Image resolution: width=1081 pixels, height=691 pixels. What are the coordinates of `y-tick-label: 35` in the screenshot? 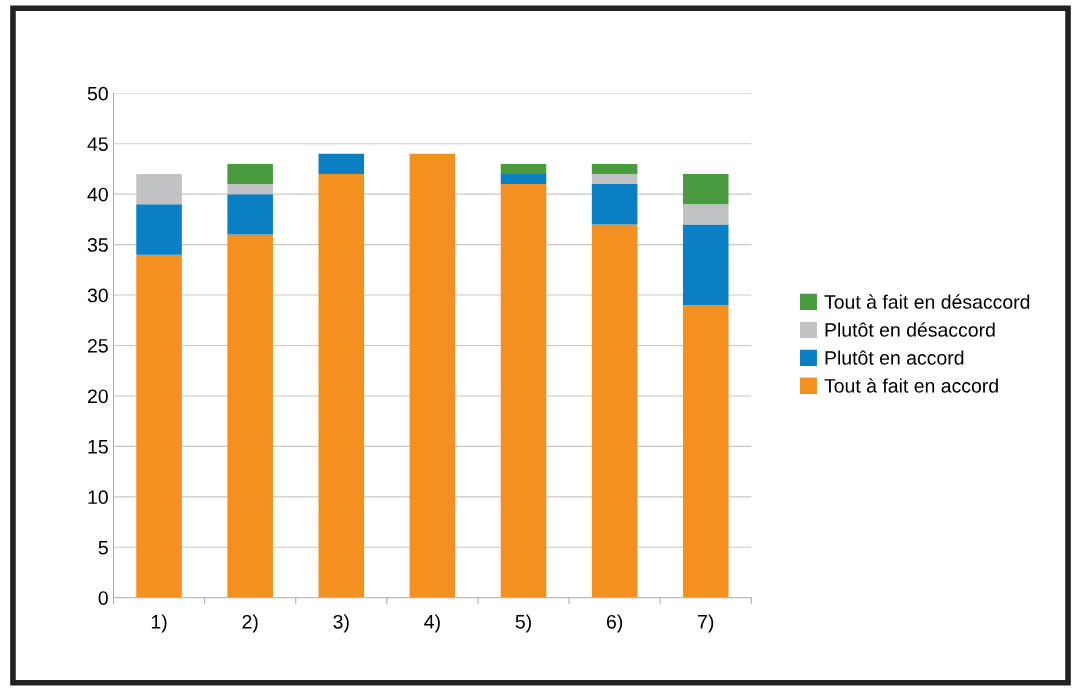 It's located at (97, 245).